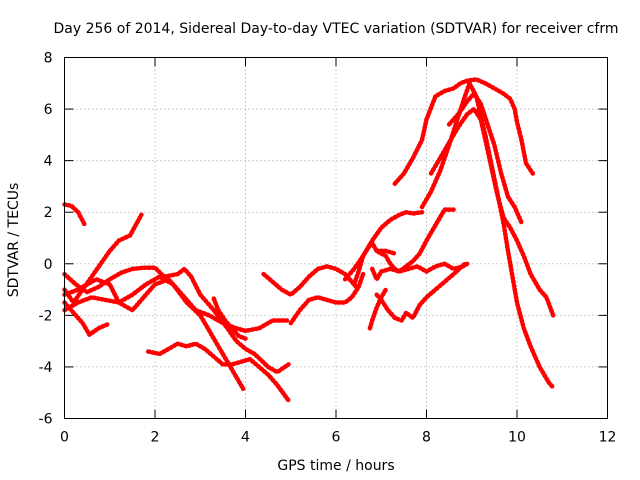 The width and height of the screenshot is (640, 480). Describe the element at coordinates (48, 162) in the screenshot. I see `y-tick-label: 4` at that location.